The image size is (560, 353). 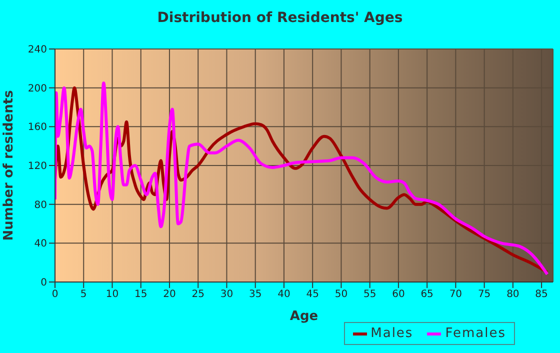 What do you see at coordinates (40, 205) in the screenshot?
I see `y-tick-label: 80` at bounding box center [40, 205].